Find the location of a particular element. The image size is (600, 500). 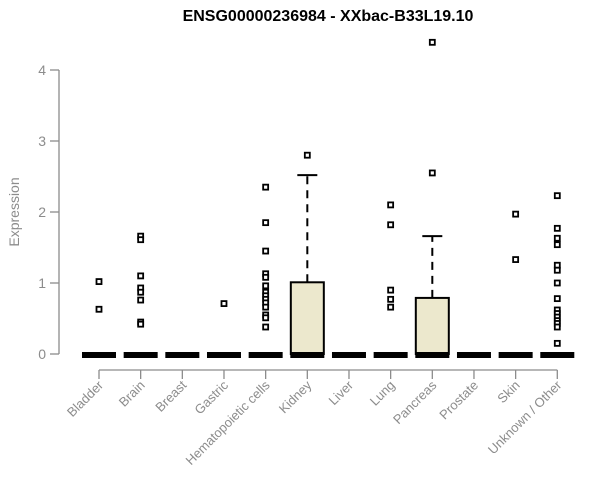

category-label-bladder: Bladder is located at coordinates (85, 398).